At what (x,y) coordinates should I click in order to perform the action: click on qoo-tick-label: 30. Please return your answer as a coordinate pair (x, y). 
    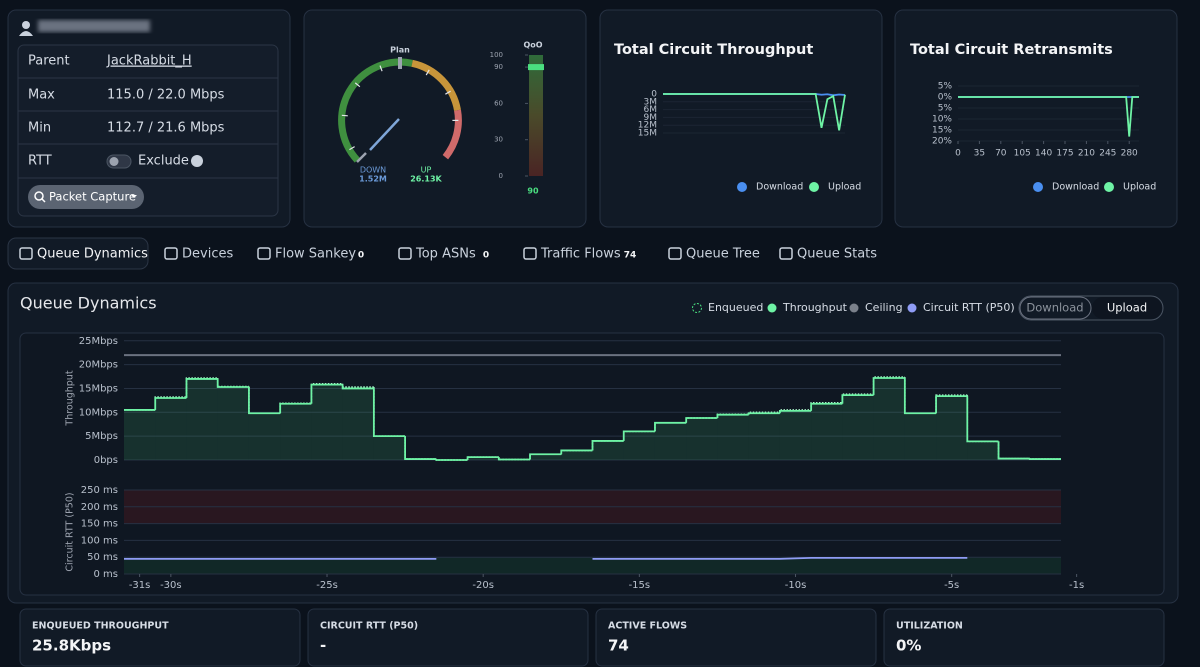
    Looking at the image, I should click on (498, 140).